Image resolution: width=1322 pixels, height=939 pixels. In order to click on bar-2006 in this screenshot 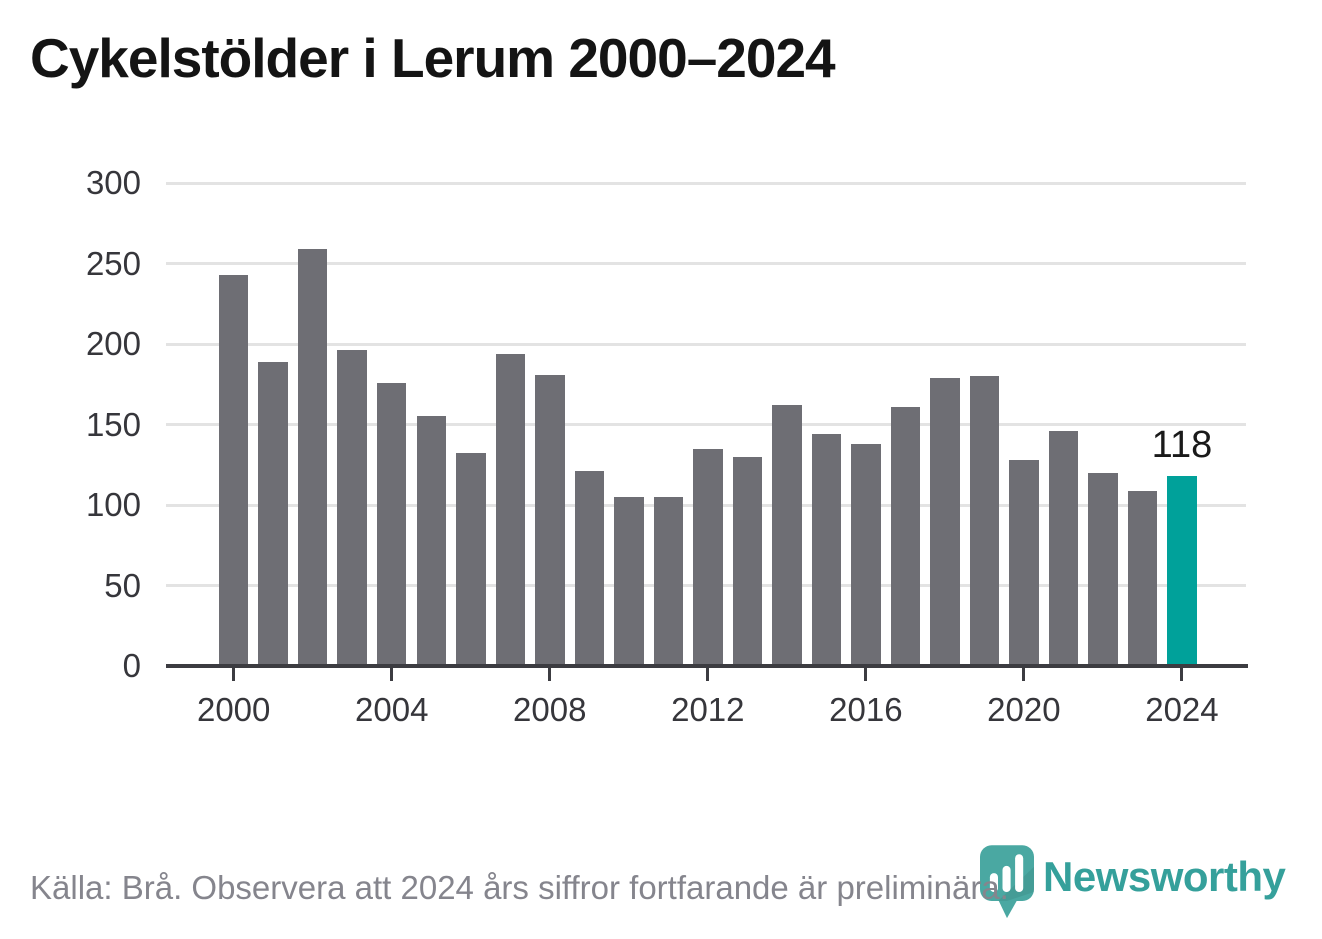, I will do `click(471, 559)`.